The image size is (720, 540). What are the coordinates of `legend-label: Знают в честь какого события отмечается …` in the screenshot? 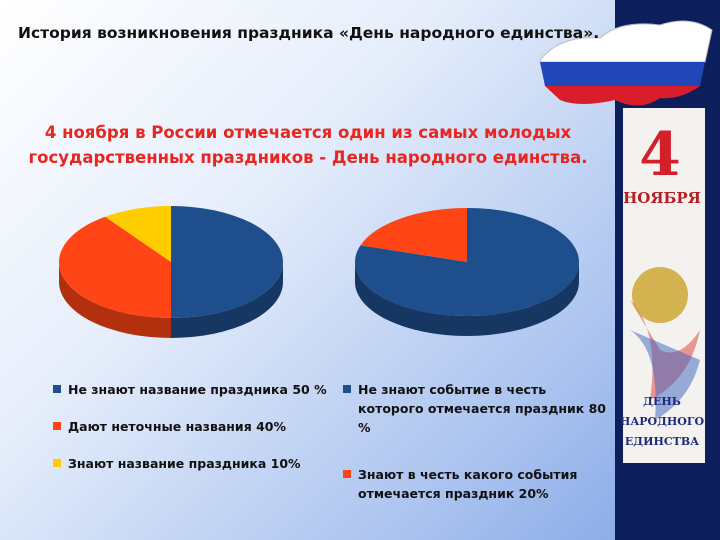 It's located at (468, 484).